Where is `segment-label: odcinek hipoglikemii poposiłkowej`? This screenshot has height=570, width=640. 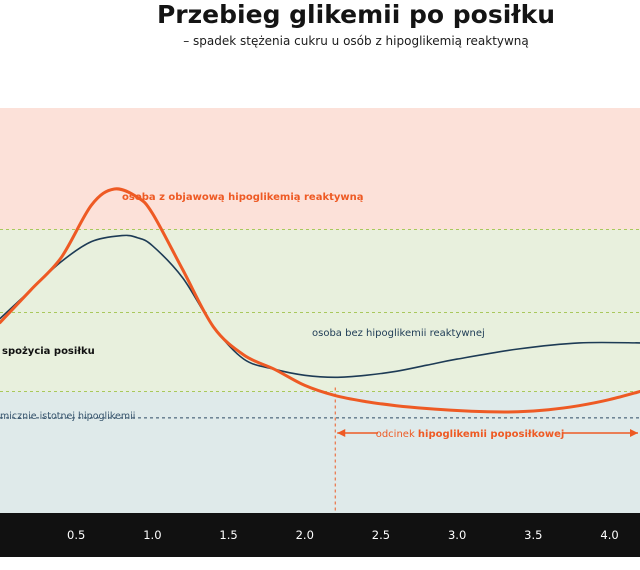 segment-label: odcinek hipoglikemii poposiłkowej is located at coordinates (470, 434).